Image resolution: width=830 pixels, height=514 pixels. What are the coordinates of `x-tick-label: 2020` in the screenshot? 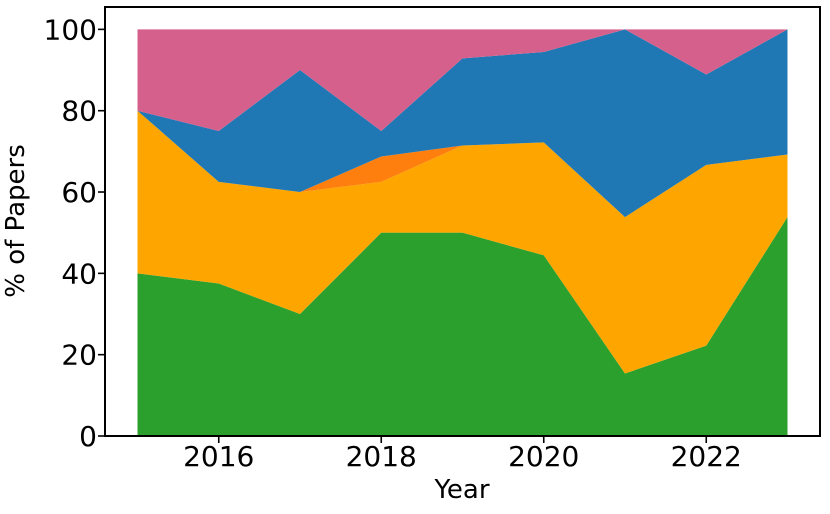 It's located at (543, 456).